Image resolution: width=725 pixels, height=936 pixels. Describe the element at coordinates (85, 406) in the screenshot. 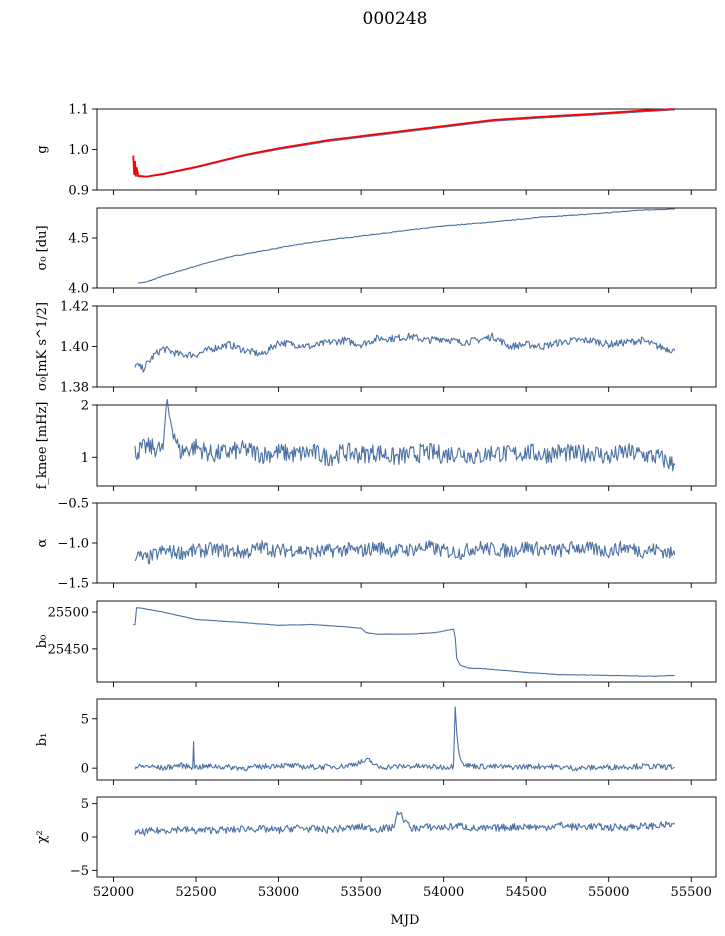

I see `y-tick-label: 2` at that location.